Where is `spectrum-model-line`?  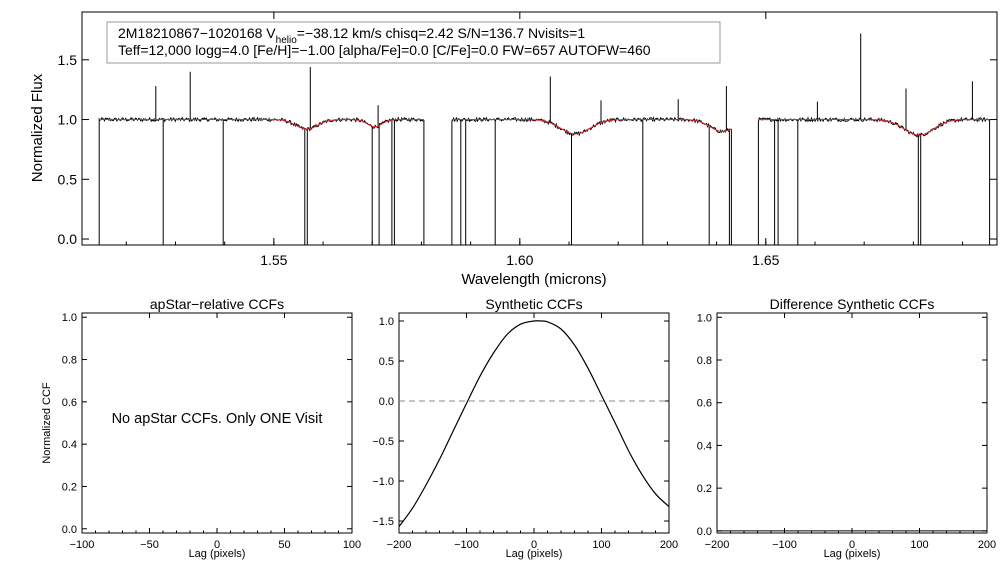 spectrum-model-line is located at coordinates (544, 127).